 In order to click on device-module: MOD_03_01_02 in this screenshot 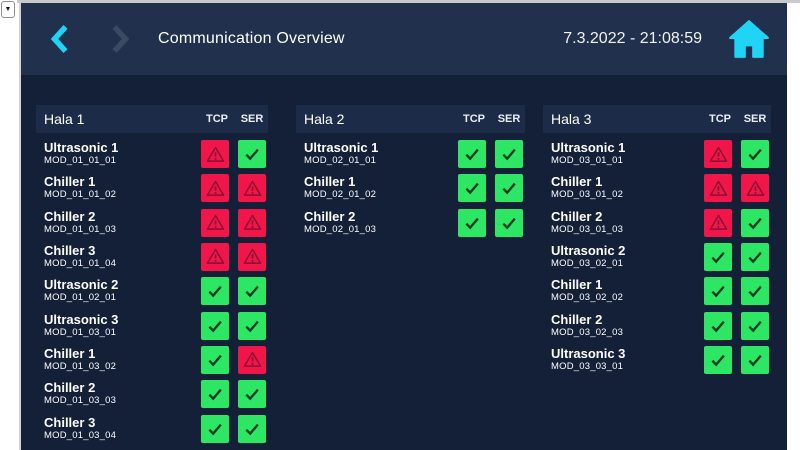, I will do `click(587, 195)`.